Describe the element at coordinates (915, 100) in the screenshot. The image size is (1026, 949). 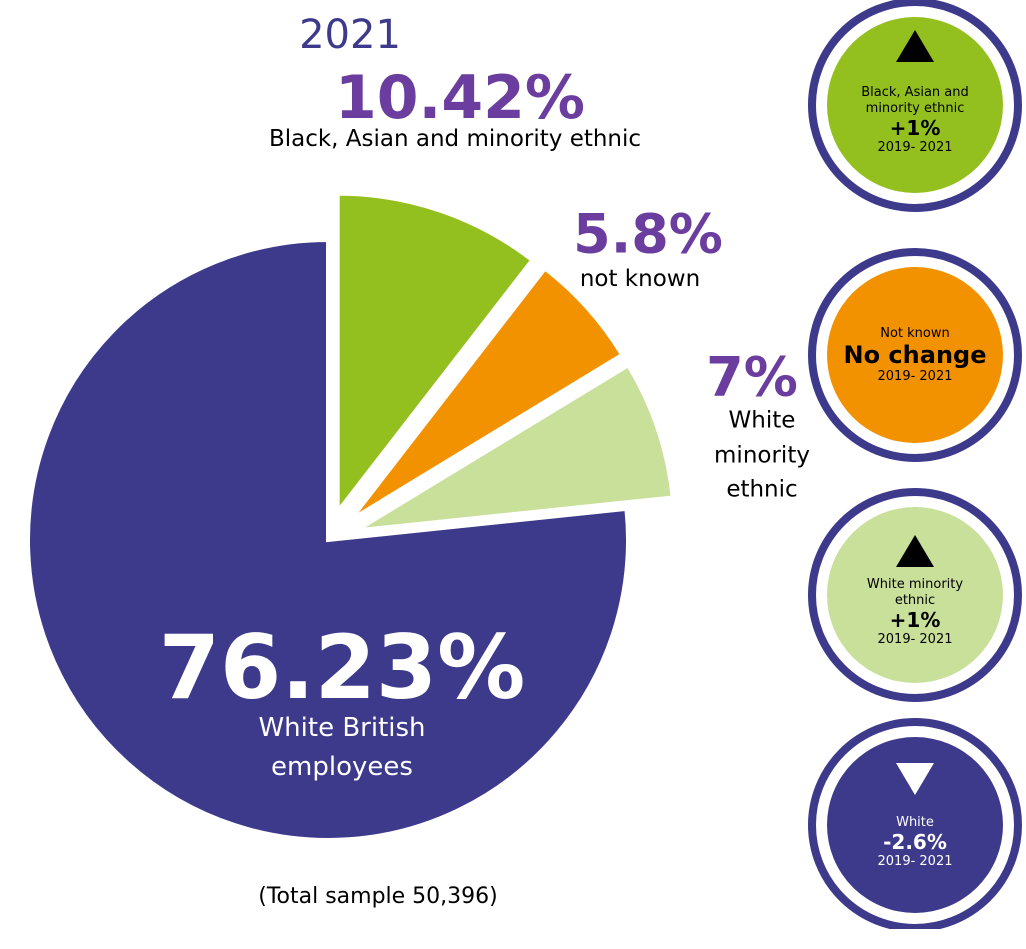
I see `badge-label: Black, Asian and minority ethnic` at that location.